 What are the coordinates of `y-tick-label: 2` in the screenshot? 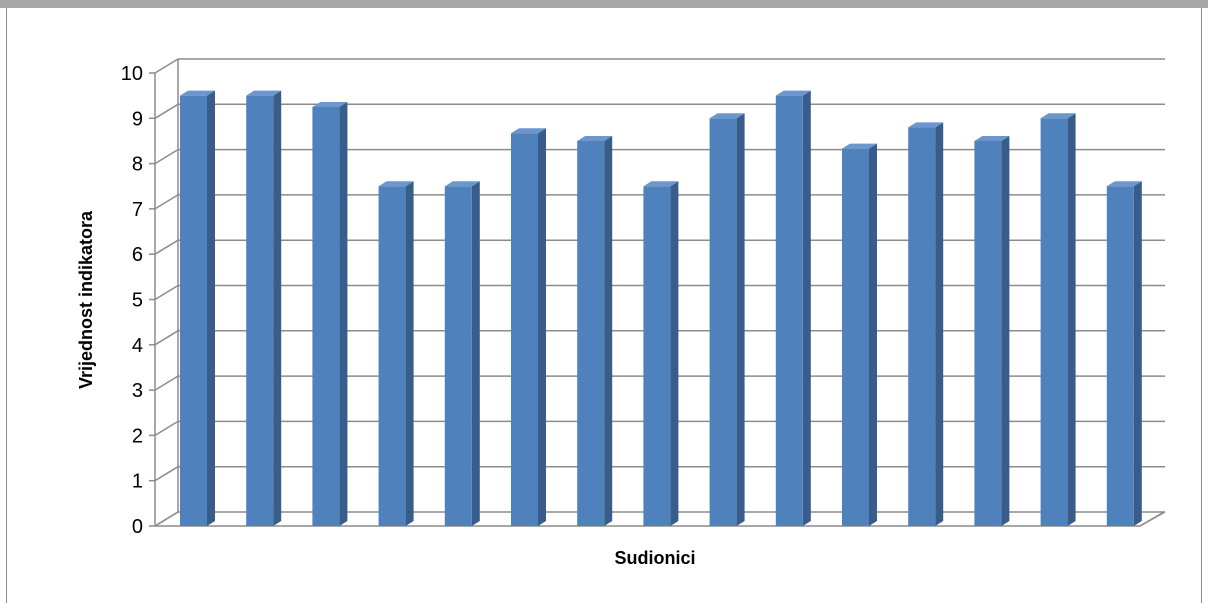 It's located at (137, 436).